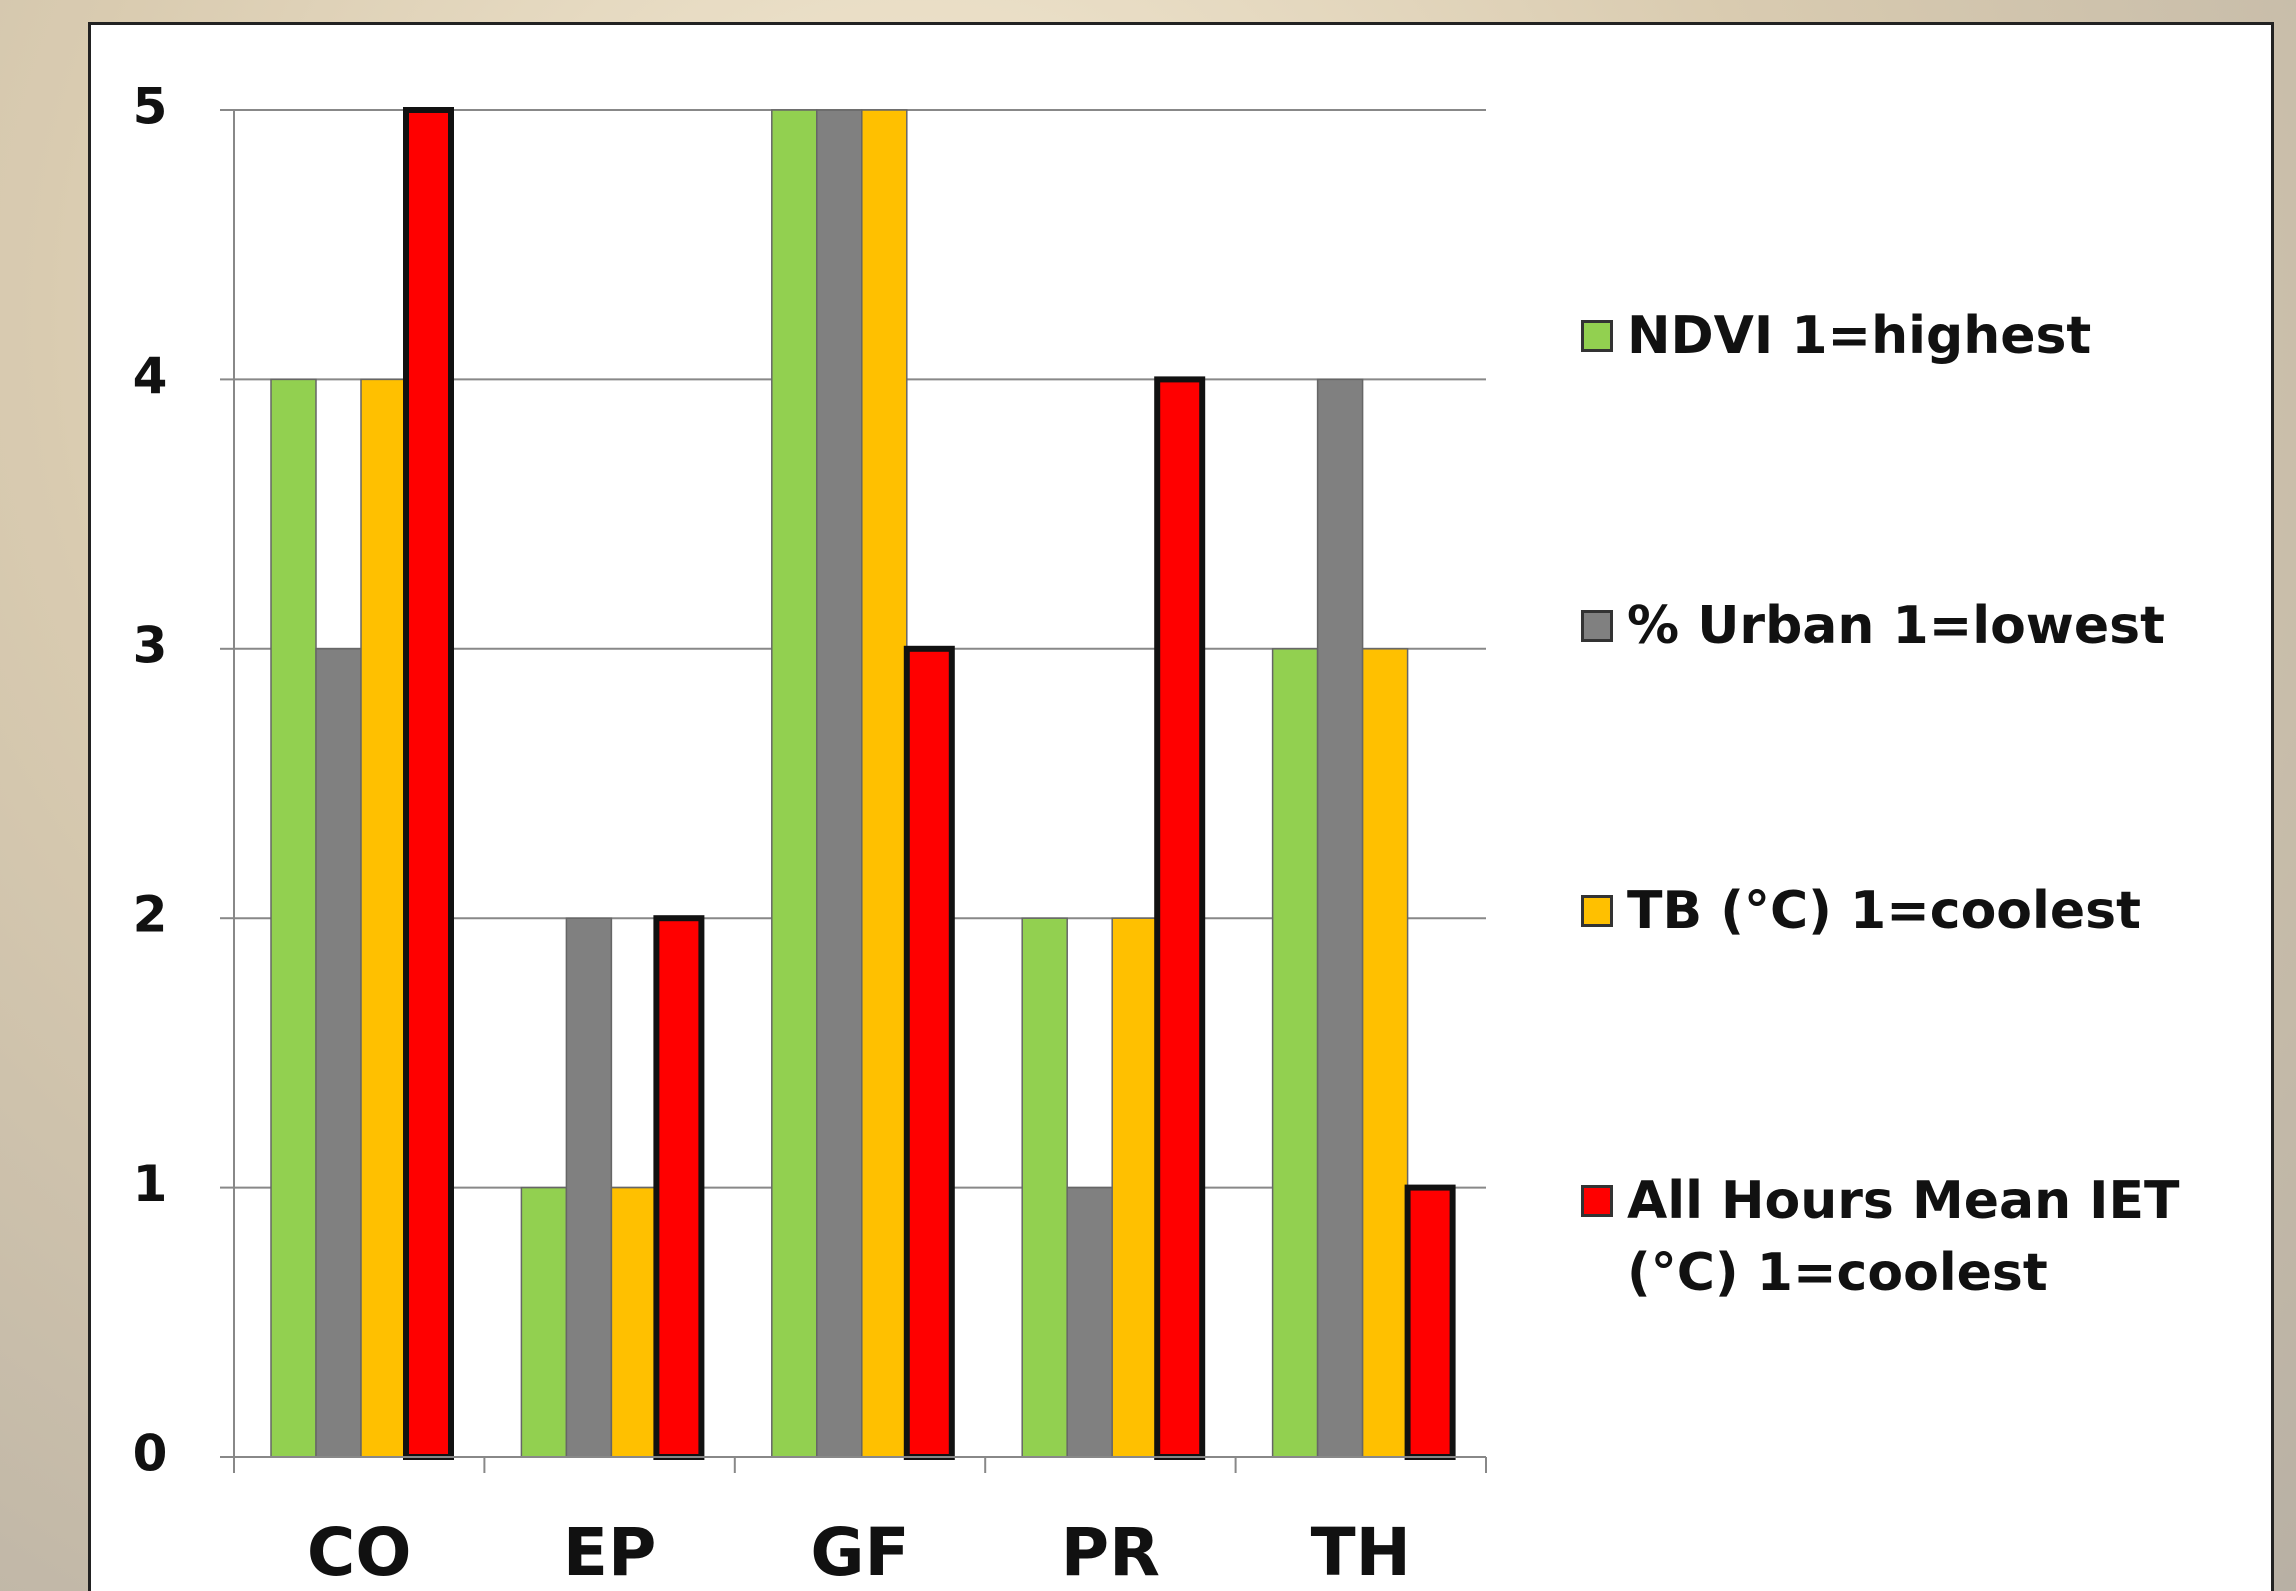 This screenshot has height=1591, width=2296. What do you see at coordinates (150, 1454) in the screenshot?
I see `y-tick-label: 0` at bounding box center [150, 1454].